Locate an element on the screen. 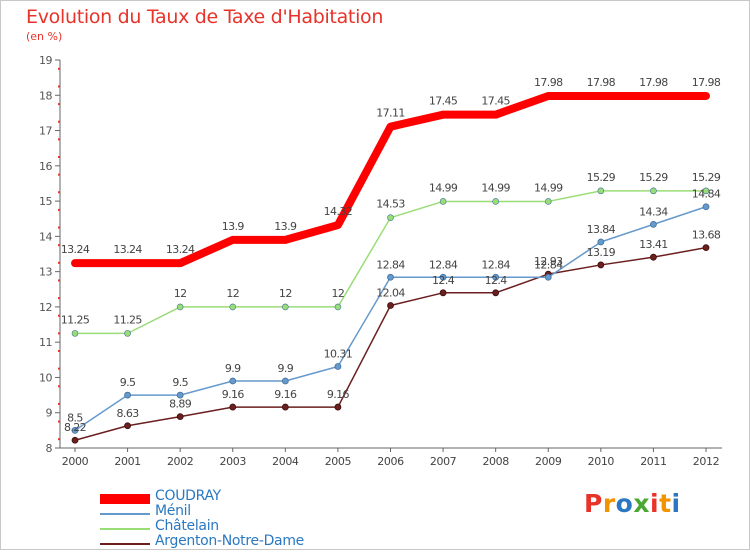 This screenshot has width=750, height=552. x-tick-label: 2006 is located at coordinates (390, 461).